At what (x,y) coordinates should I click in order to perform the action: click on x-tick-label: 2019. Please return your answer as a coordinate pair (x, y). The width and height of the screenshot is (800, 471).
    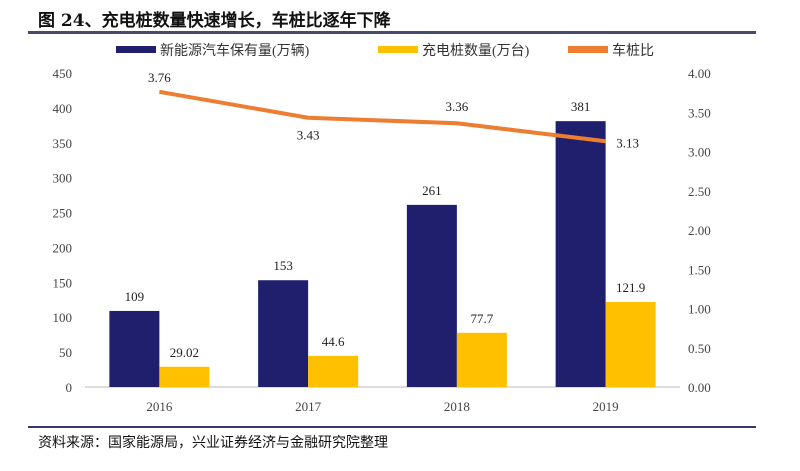
    Looking at the image, I should click on (606, 406).